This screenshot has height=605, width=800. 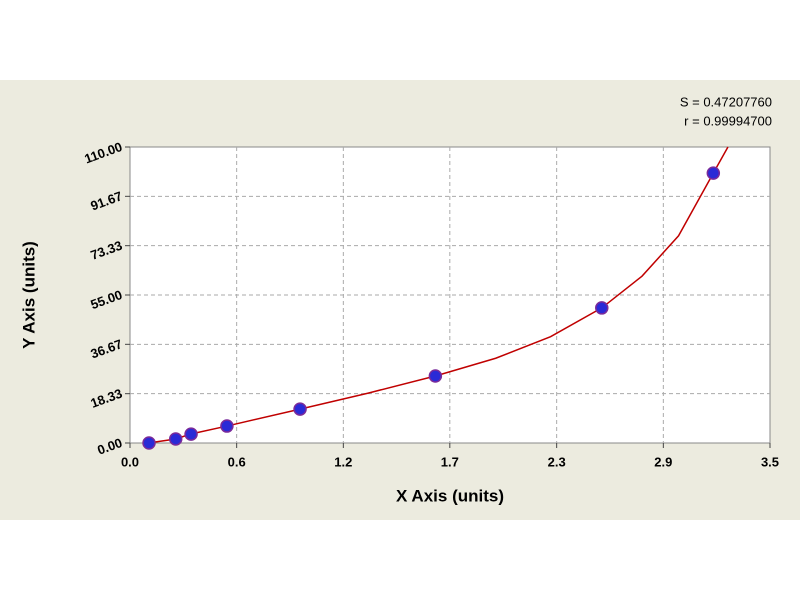 I want to click on x-tick-label: 2.3, so click(x=557, y=461).